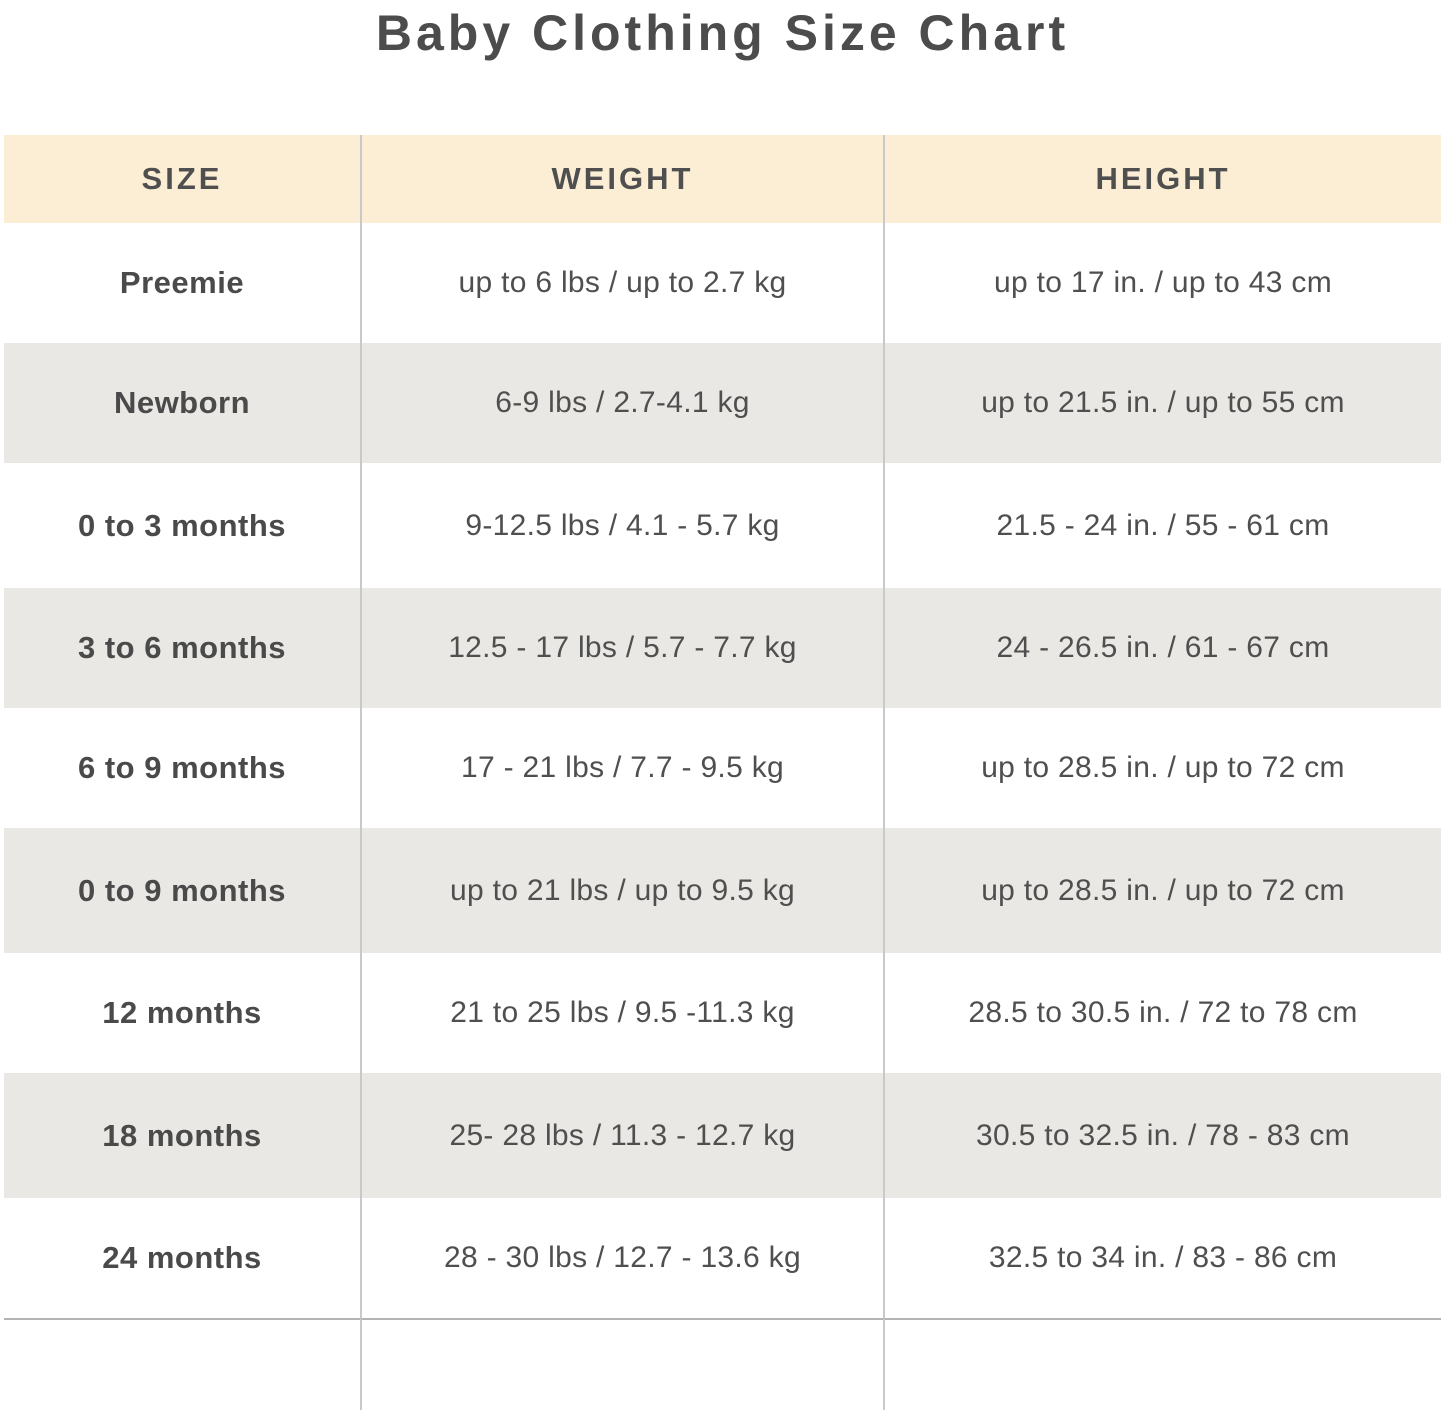  Describe the element at coordinates (621, 283) in the screenshot. I see `weight-value: up to 6 lbs / up to 2.7 kg` at that location.